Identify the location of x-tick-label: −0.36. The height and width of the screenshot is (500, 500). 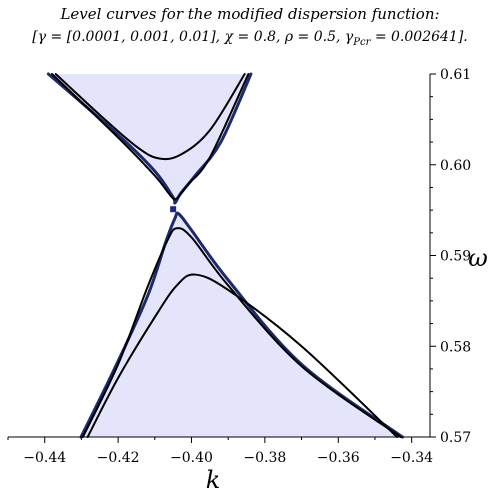
(338, 458).